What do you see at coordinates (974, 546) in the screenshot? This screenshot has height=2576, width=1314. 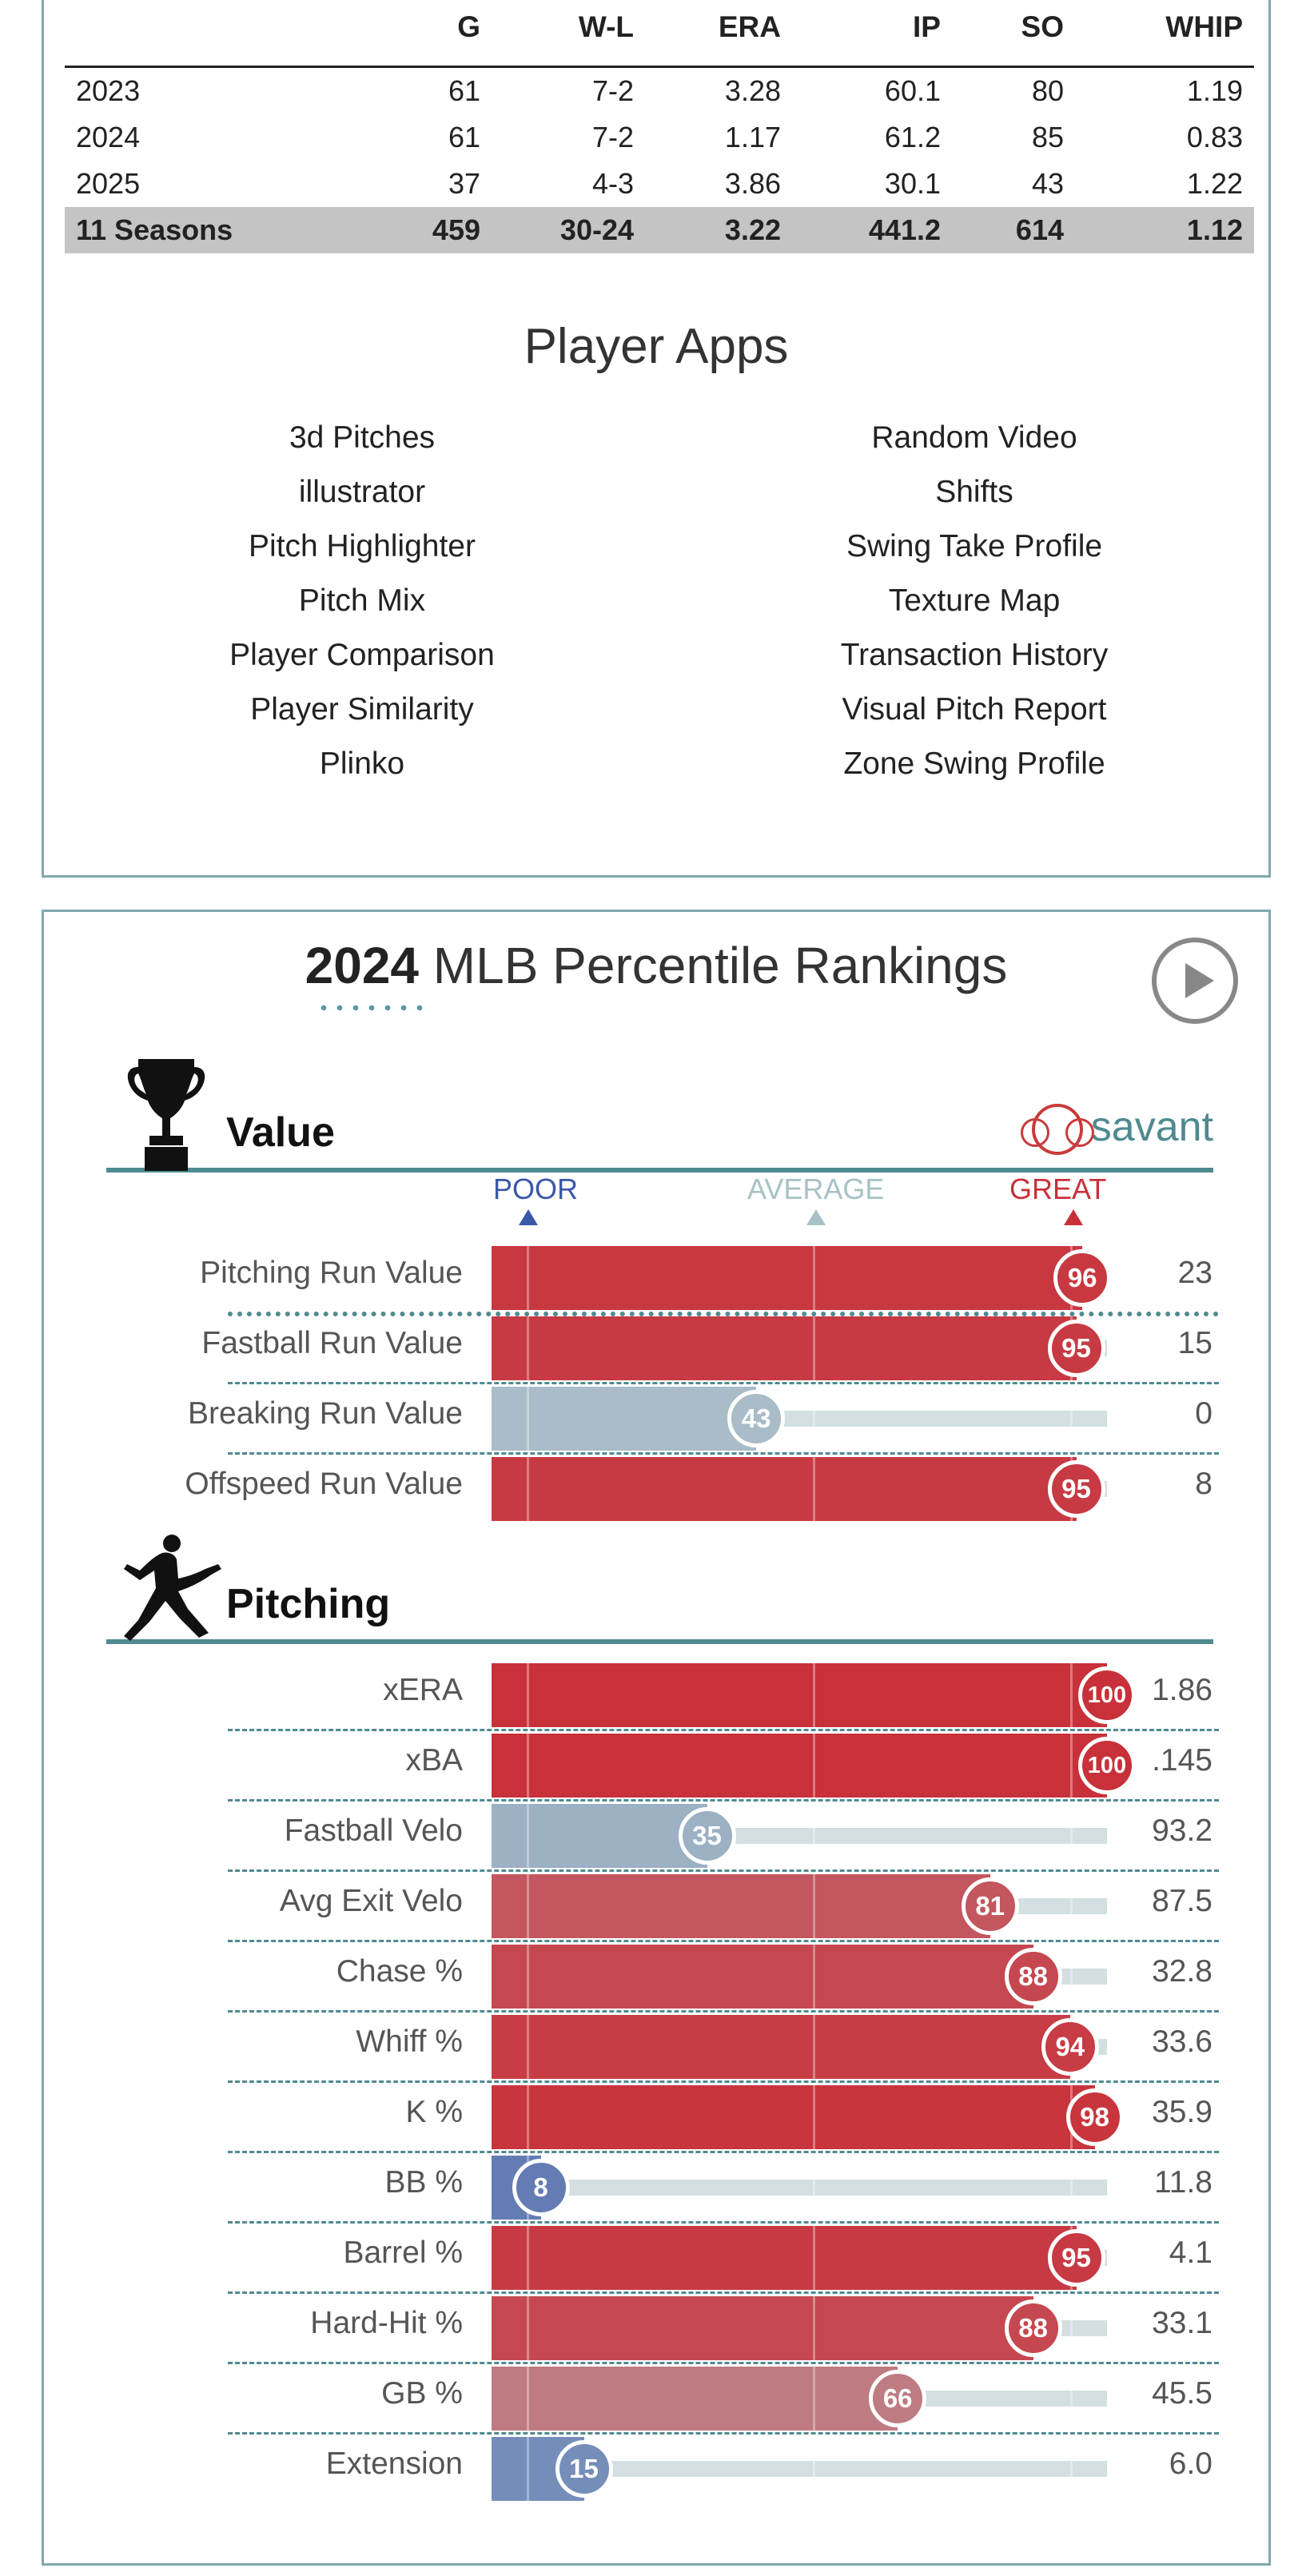 I see `app-link: Swing Take Profile` at bounding box center [974, 546].